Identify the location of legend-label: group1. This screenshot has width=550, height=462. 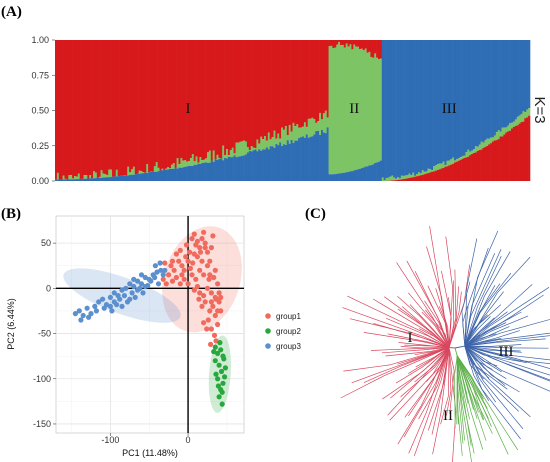
(288, 316).